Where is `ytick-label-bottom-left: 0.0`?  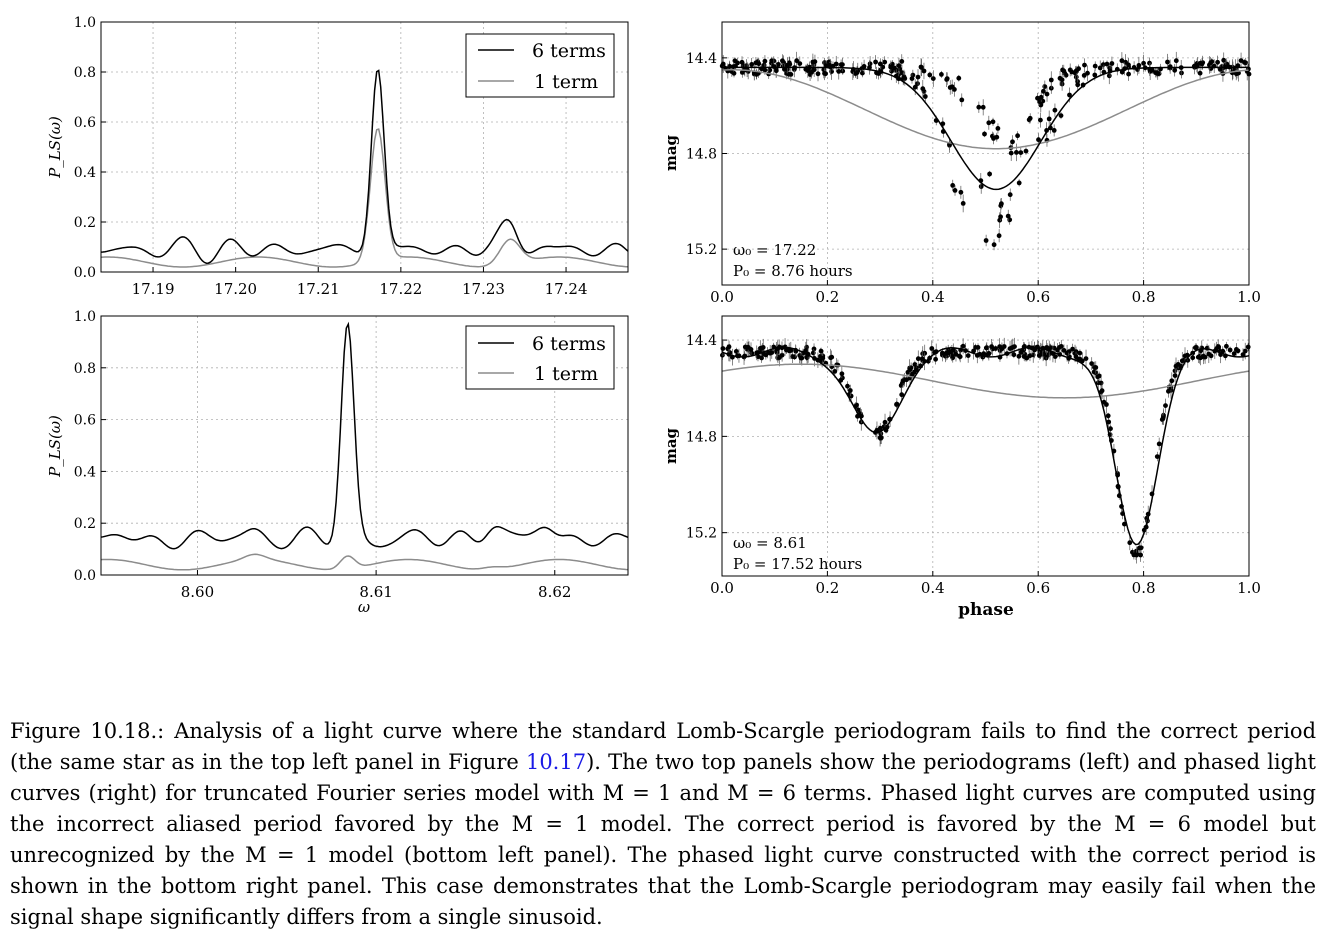
ytick-label-bottom-left: 0.0 is located at coordinates (85, 576).